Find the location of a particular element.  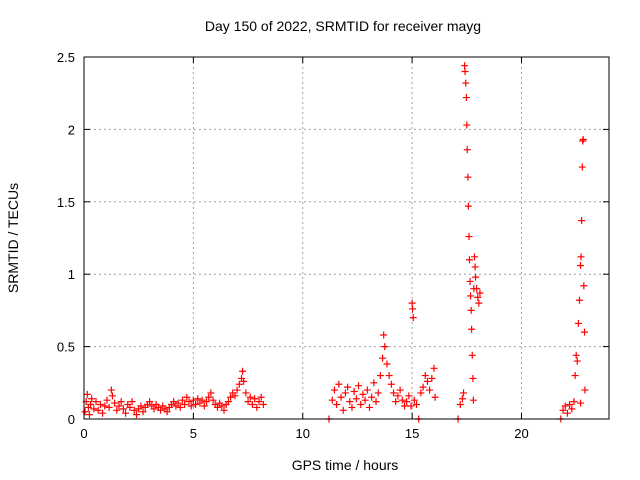

x-tick-label: 15 is located at coordinates (412, 433).